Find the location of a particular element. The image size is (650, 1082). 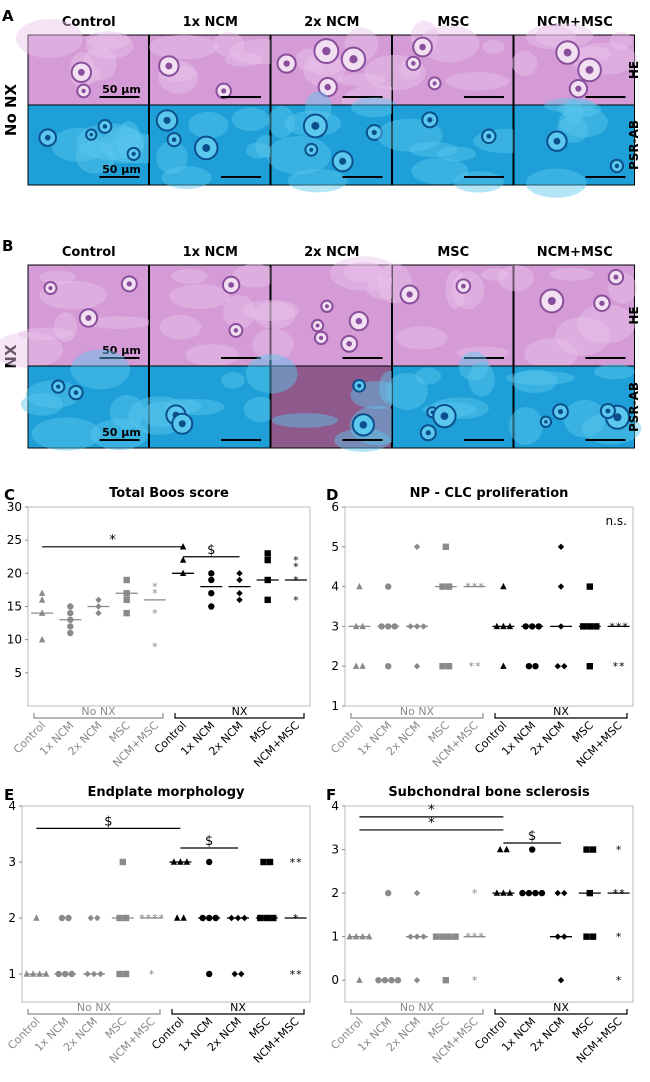

y-tick-label: 1 is located at coordinates (335, 706).